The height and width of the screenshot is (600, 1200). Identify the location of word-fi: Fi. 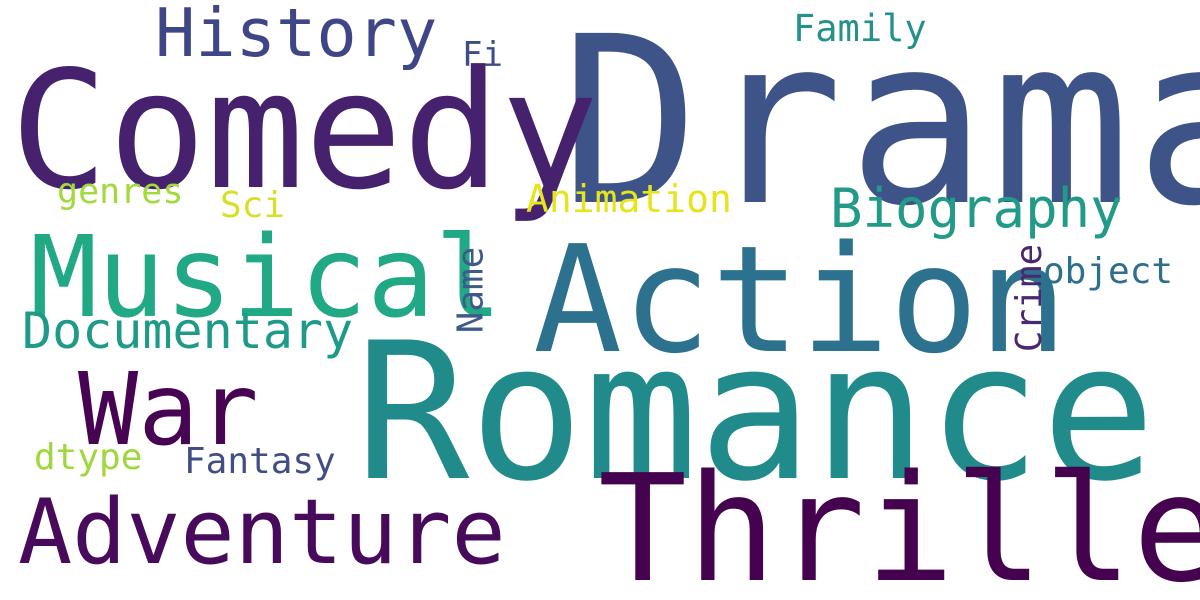
(482, 55).